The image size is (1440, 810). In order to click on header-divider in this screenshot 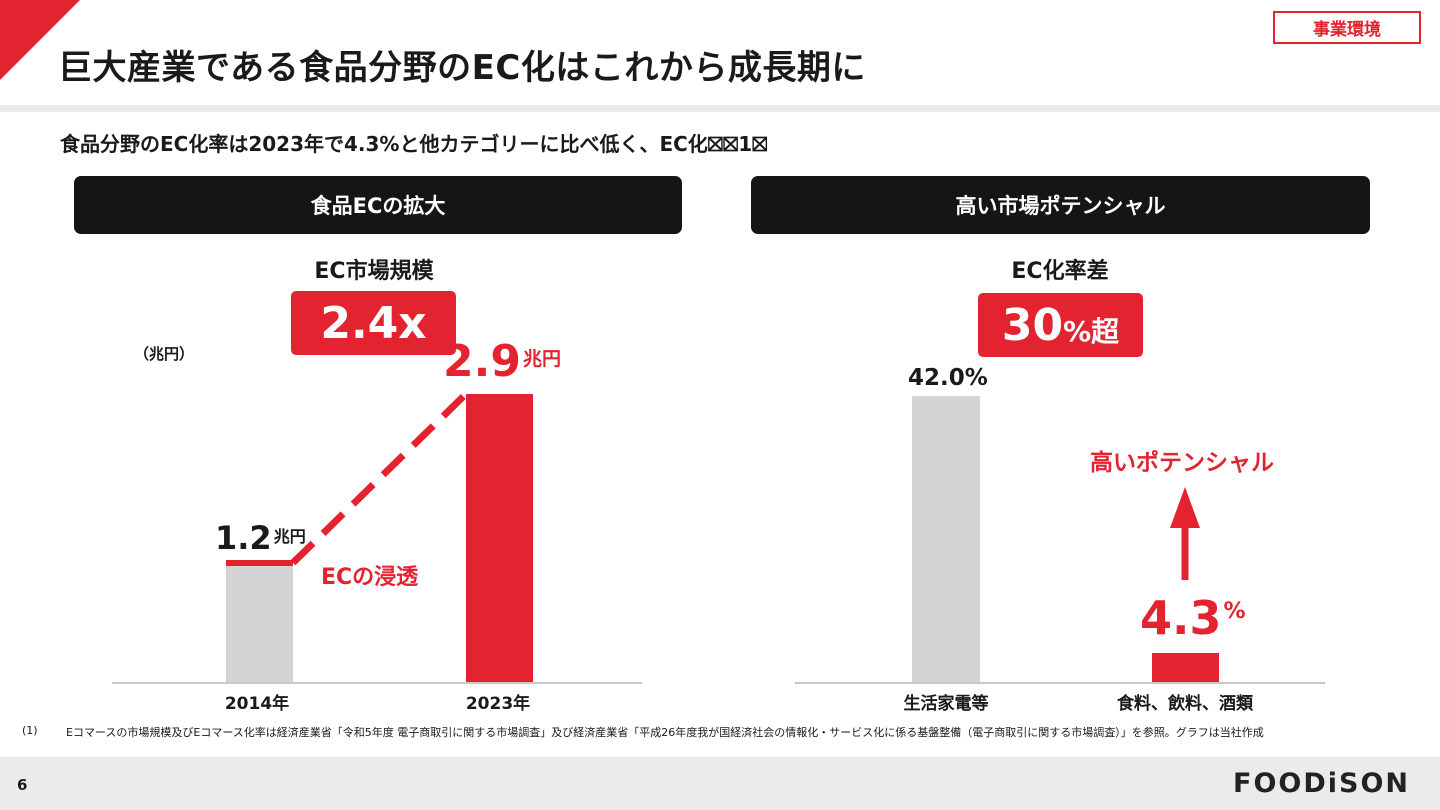, I will do `click(720, 108)`.